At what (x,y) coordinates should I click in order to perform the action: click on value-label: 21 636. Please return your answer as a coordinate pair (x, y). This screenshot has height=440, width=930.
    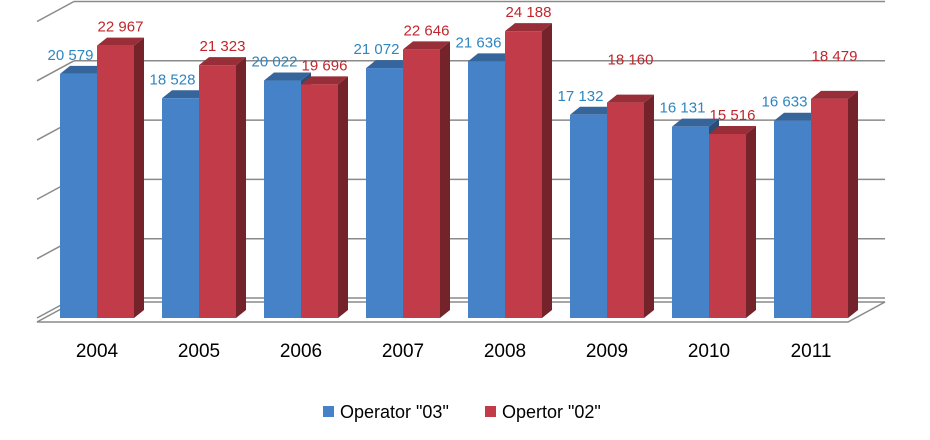
    Looking at the image, I should click on (479, 42).